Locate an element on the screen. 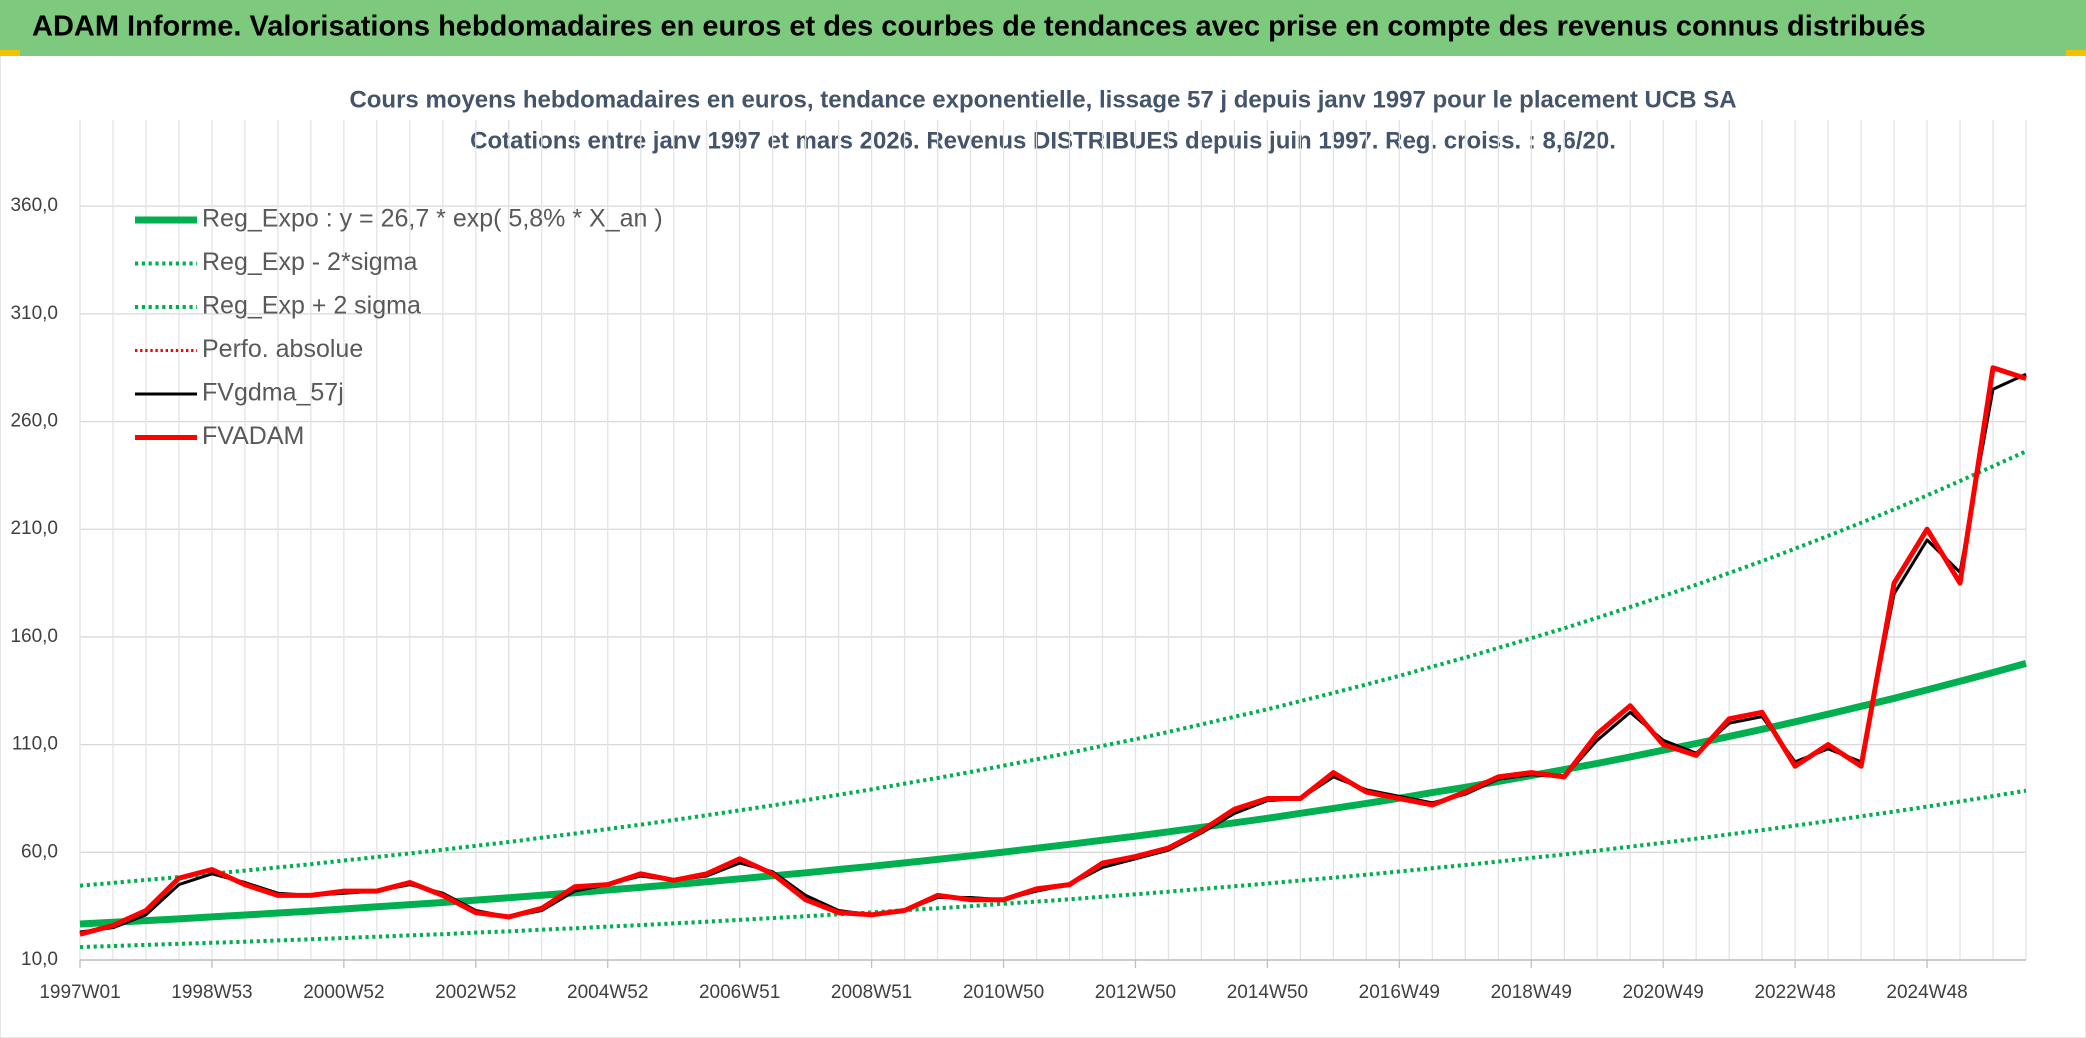  x-tick-label: 2018W49 is located at coordinates (1531, 992).